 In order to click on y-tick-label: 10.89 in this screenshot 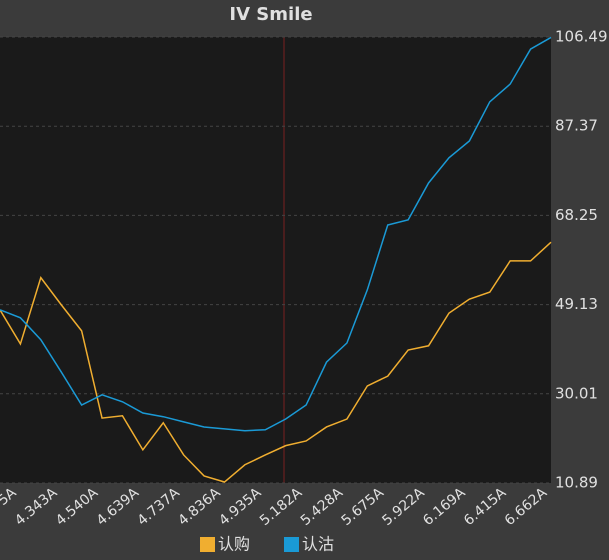, I will do `click(576, 483)`.